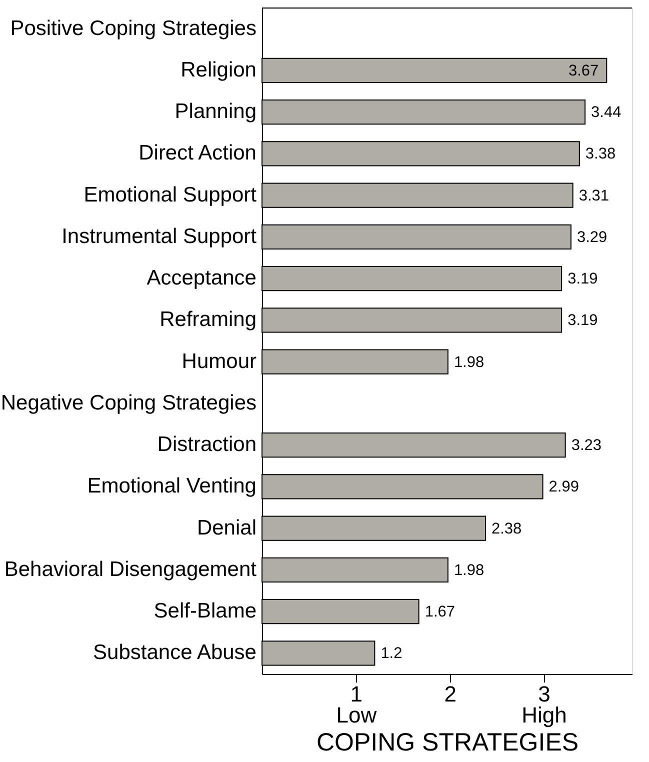 This screenshot has height=762, width=649. Describe the element at coordinates (215, 112) in the screenshot. I see `y-tick-label: Planning` at that location.